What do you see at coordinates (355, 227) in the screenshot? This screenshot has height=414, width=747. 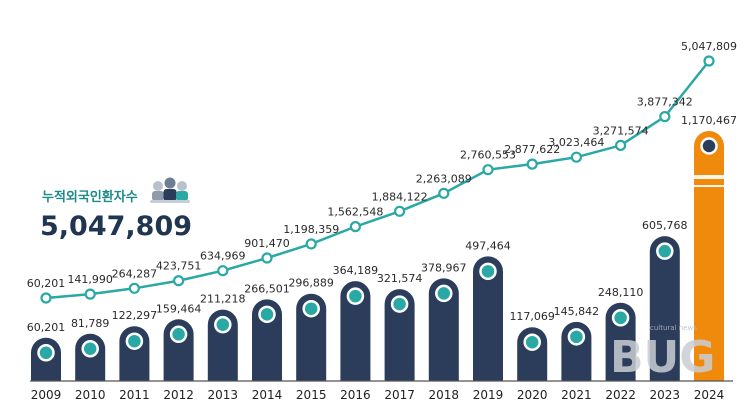 I see `line-point-2016` at bounding box center [355, 227].